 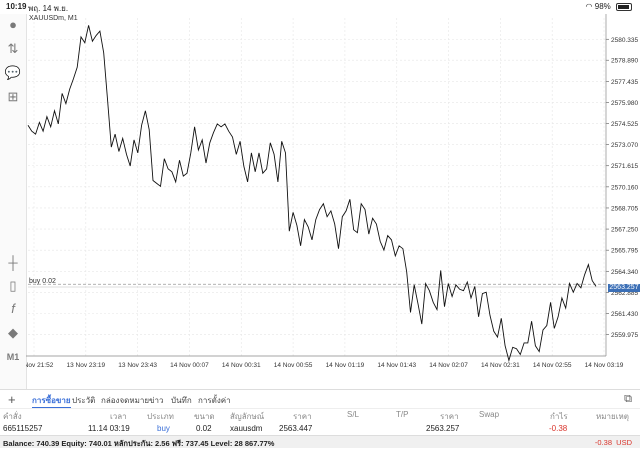 I want to click on row-type: buy, so click(x=163, y=428).